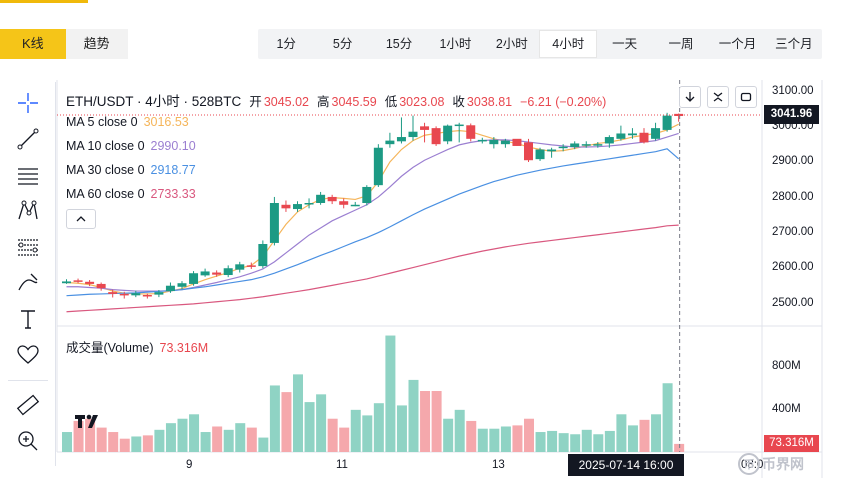 This screenshot has height=491, width=846. Describe the element at coordinates (568, 44) in the screenshot. I see `interval-tab-5: 4小时` at that location.